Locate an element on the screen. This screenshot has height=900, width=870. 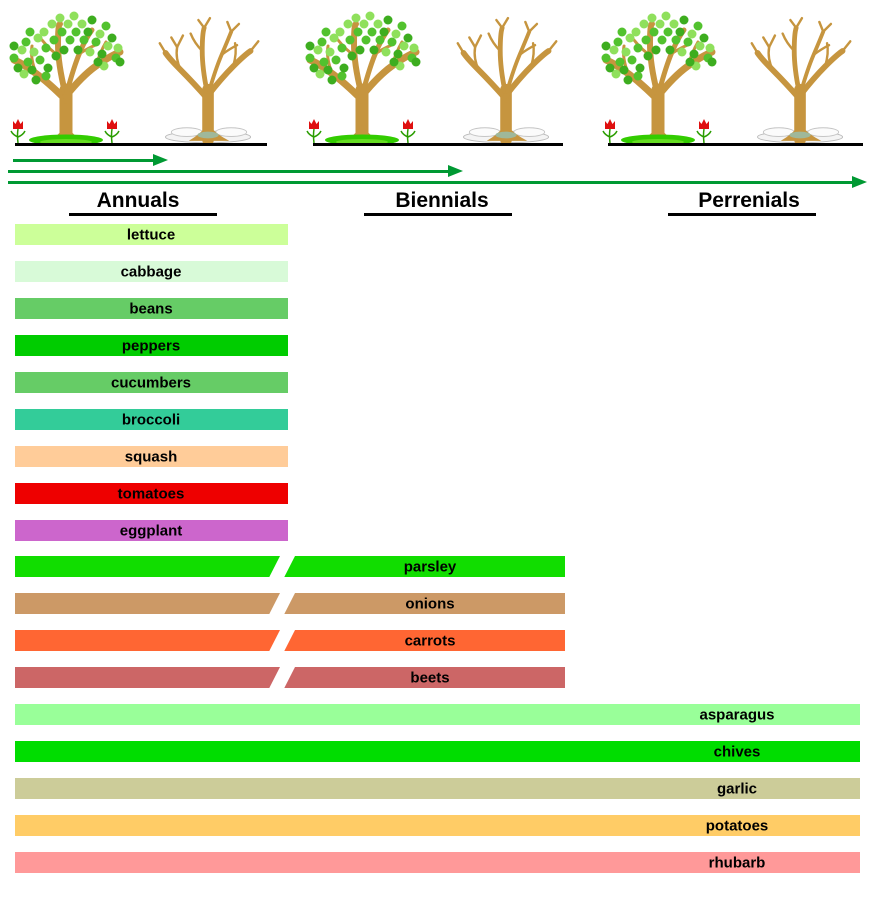
bar-label: chives is located at coordinates (737, 751).